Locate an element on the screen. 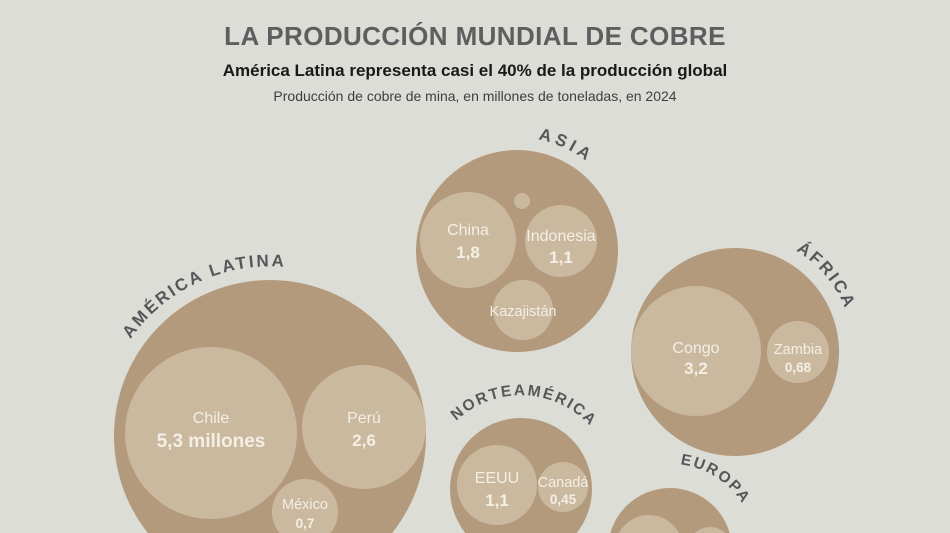 Image resolution: width=950 pixels, height=533 pixels. eeuu-label: EEUU is located at coordinates (497, 478).